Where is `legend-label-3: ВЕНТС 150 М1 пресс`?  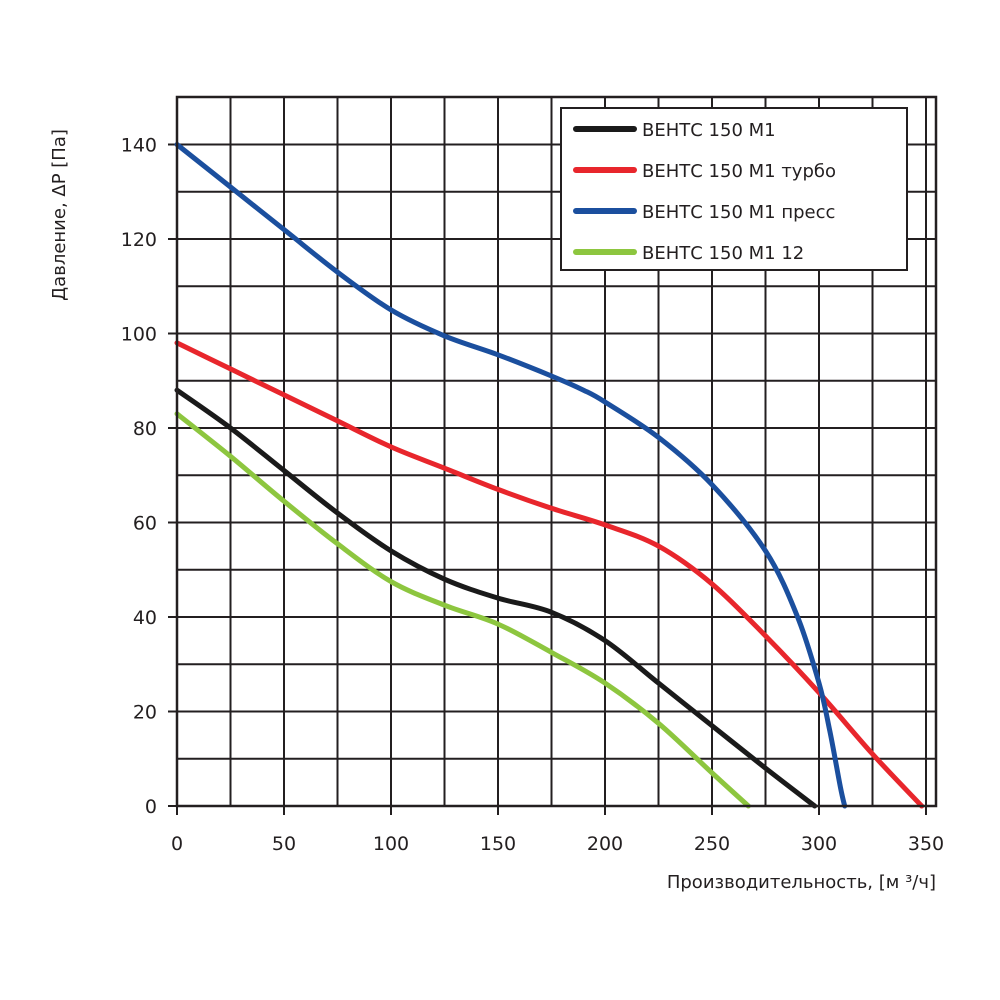 legend-label-3: ВЕНТС 150 М1 пресс is located at coordinates (738, 212).